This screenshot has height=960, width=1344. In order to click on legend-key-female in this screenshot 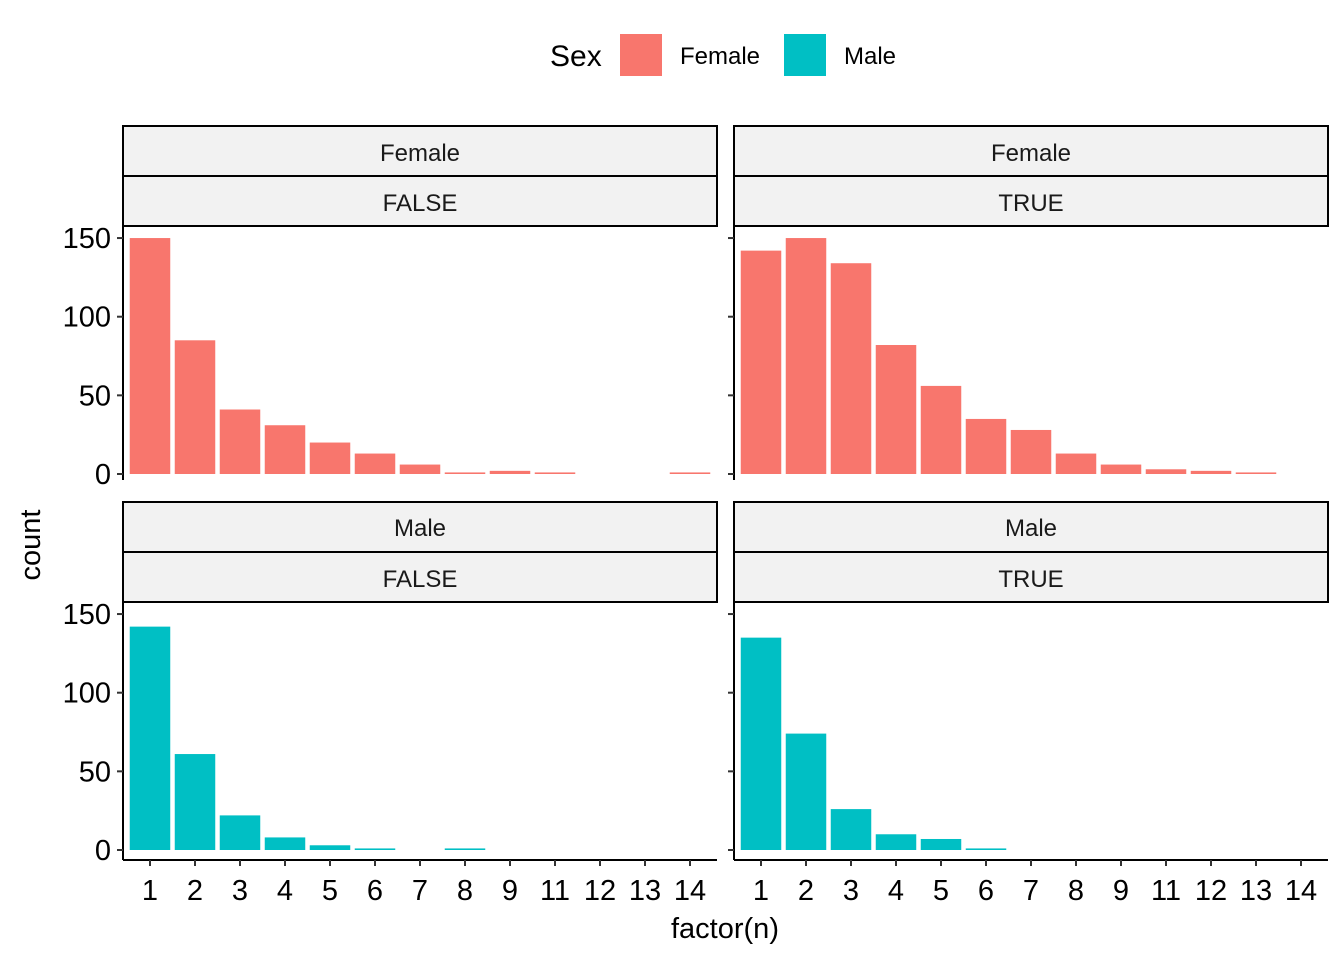, I will do `click(641, 55)`.